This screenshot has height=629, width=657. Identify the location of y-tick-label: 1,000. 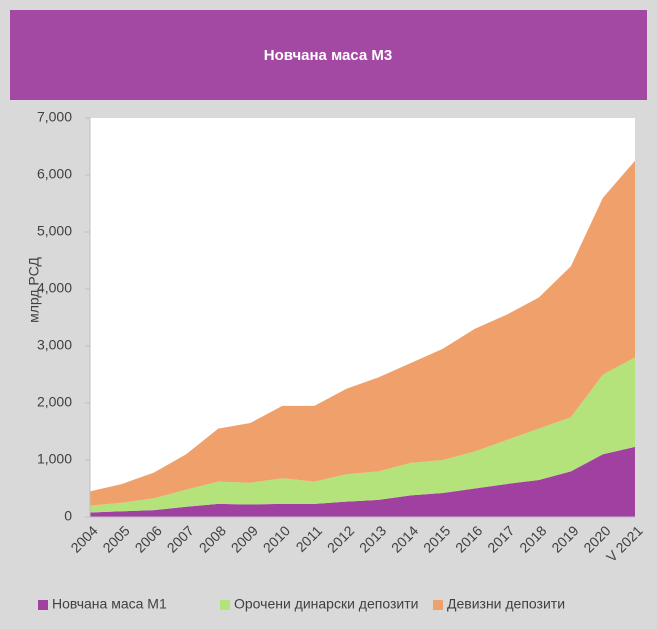
(54, 459).